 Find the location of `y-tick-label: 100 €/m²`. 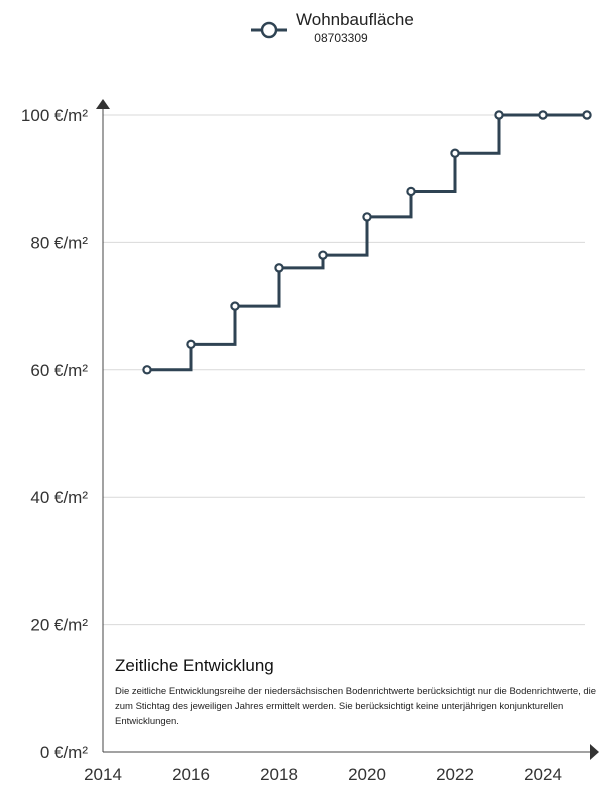

y-tick-label: 100 €/m² is located at coordinates (54, 115).